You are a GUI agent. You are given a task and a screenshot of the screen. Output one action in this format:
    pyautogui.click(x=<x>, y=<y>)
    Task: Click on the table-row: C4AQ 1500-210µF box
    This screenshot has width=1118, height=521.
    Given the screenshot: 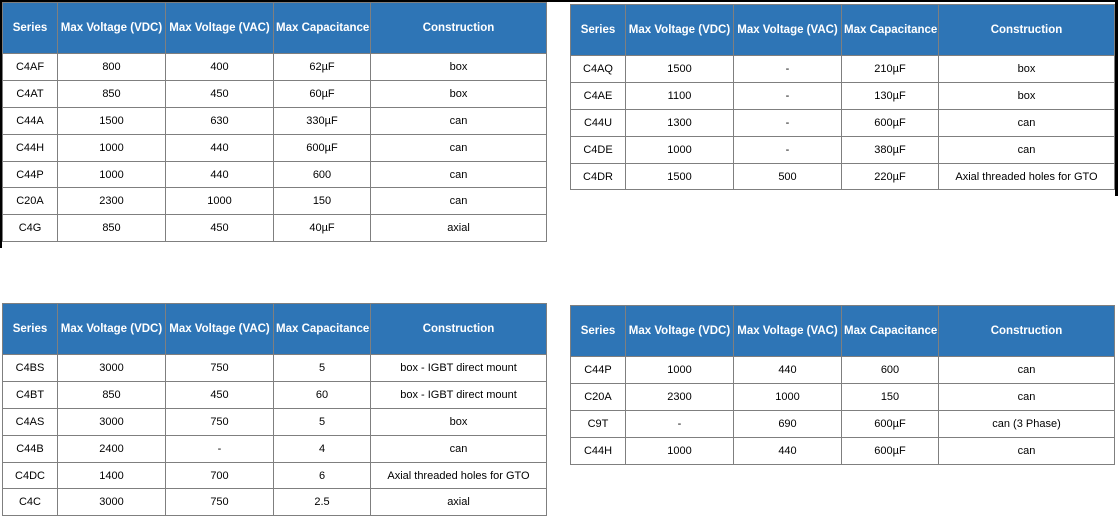 What is the action you would take?
    pyautogui.click(x=842, y=69)
    